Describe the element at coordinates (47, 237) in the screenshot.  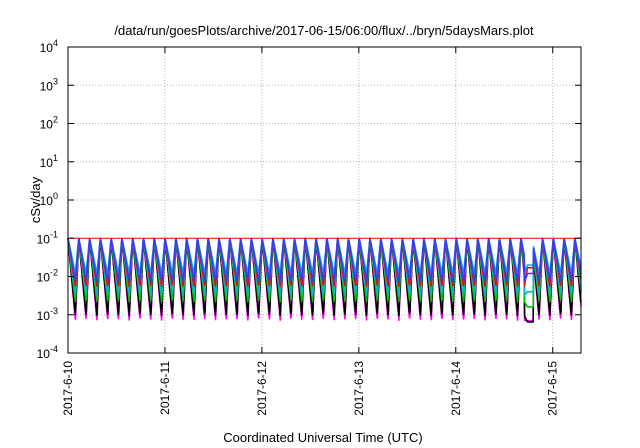
I see `y-tick-label: 10⁻¹` at that location.